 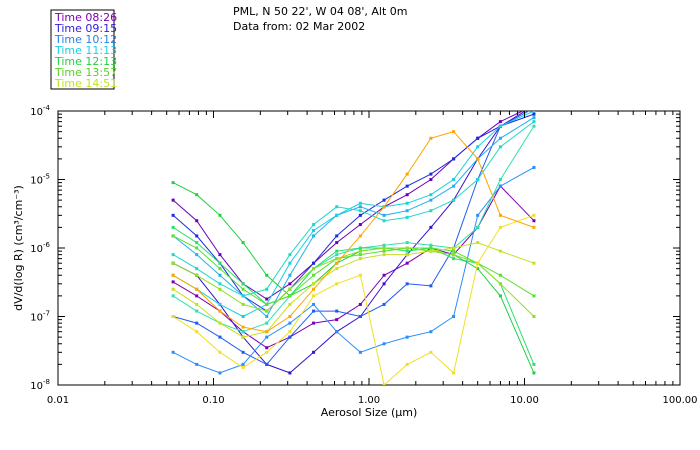 What do you see at coordinates (680, 400) in the screenshot?
I see `x-tick-label: 100.00` at bounding box center [680, 400].